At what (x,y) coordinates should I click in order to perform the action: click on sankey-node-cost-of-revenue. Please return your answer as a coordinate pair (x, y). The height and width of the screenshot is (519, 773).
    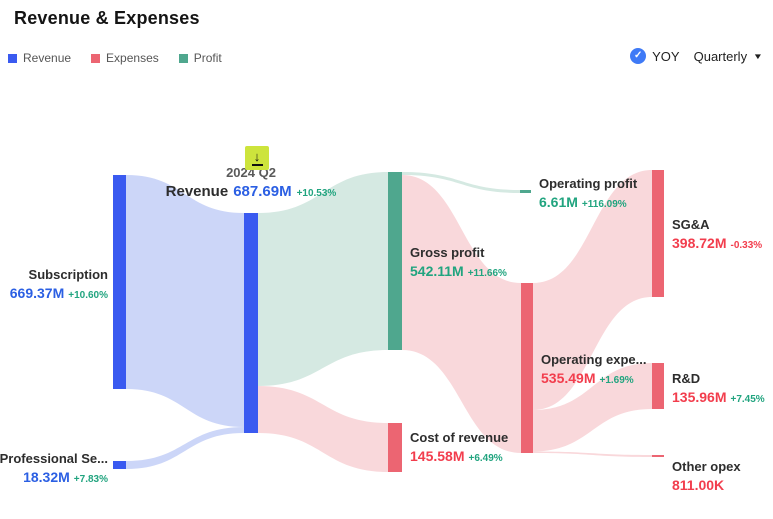
    Looking at the image, I should click on (395, 447).